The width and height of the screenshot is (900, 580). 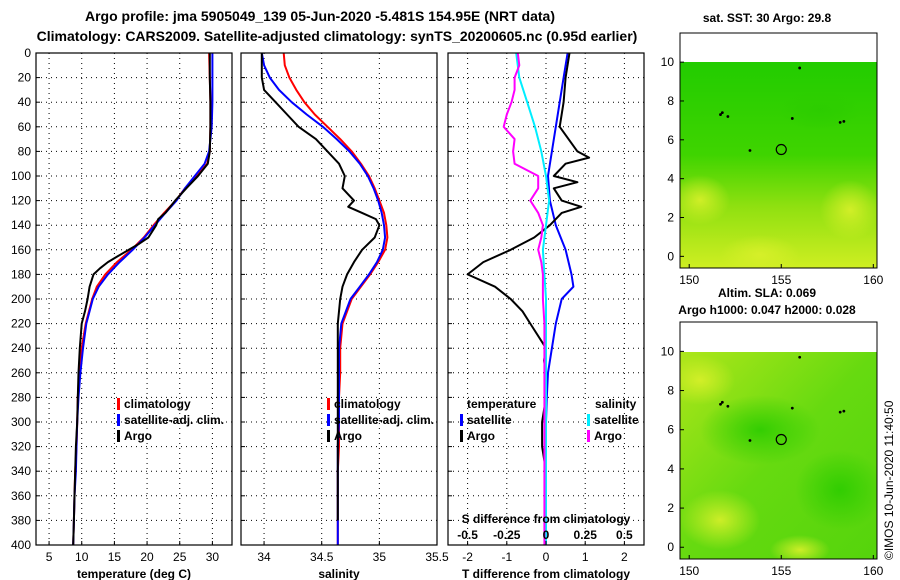 I want to click on sla-map-title-line2: Argo h1000: 0.047 h2000: 0.028, so click(x=767, y=310).